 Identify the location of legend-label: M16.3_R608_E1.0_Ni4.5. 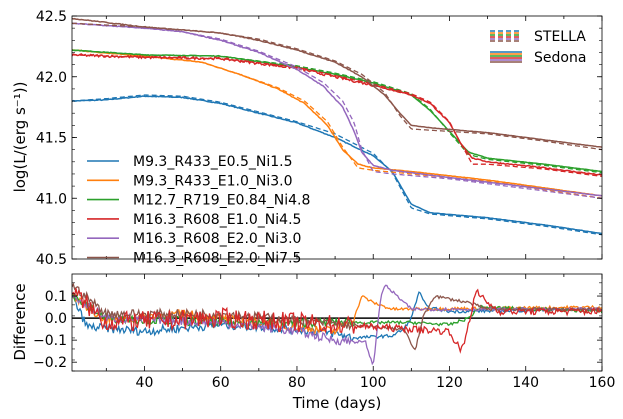
(217, 220).